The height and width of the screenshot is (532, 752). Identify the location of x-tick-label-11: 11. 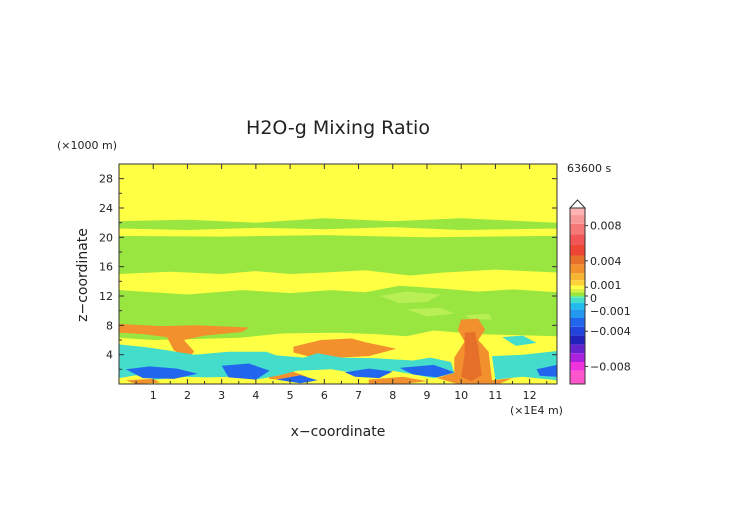
(495, 395).